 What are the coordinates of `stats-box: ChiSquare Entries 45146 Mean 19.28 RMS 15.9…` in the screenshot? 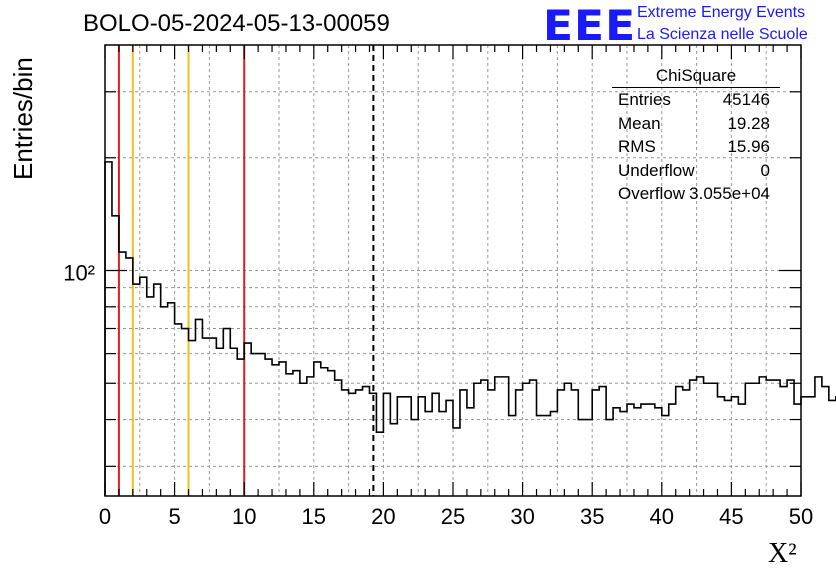 It's located at (696, 137).